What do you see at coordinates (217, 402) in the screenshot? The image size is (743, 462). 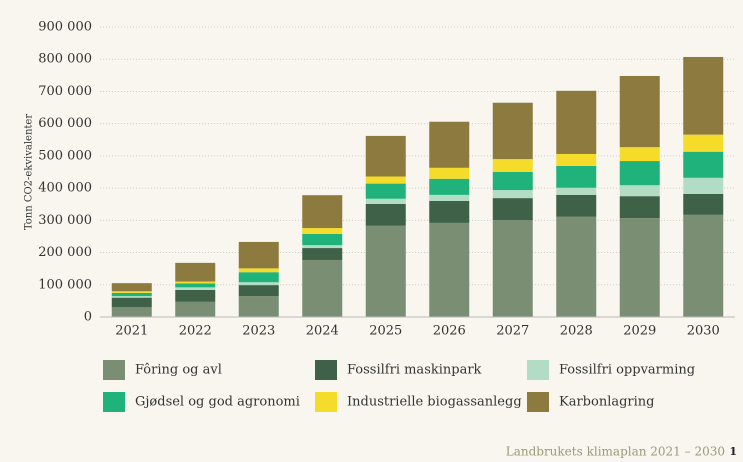 I see `legend-label: Gjødsel og god agronomi` at bounding box center [217, 402].